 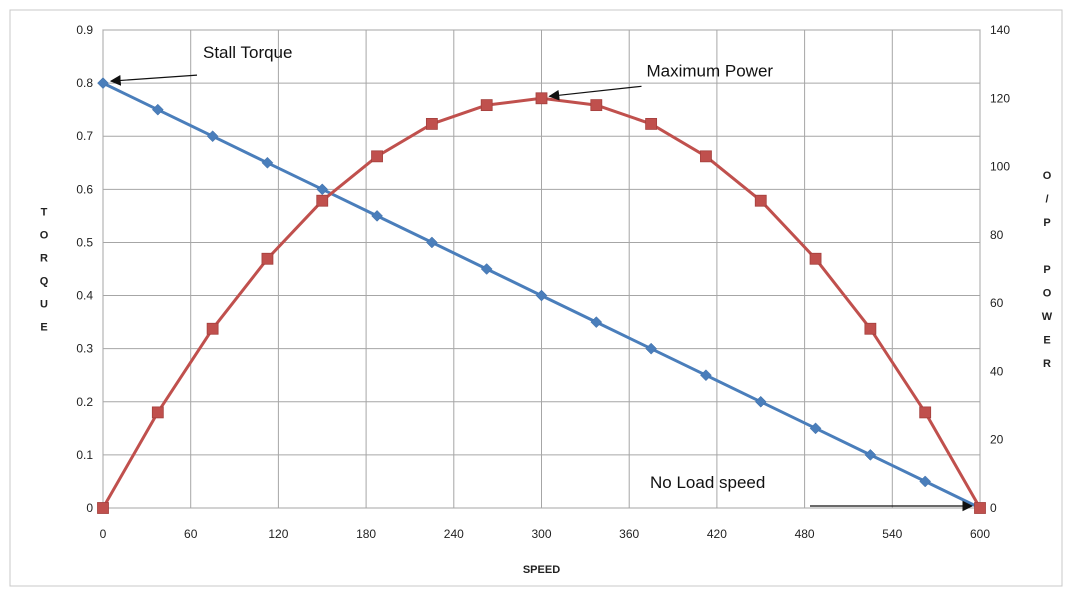 I want to click on x-tick-label: 0, so click(x=103, y=534).